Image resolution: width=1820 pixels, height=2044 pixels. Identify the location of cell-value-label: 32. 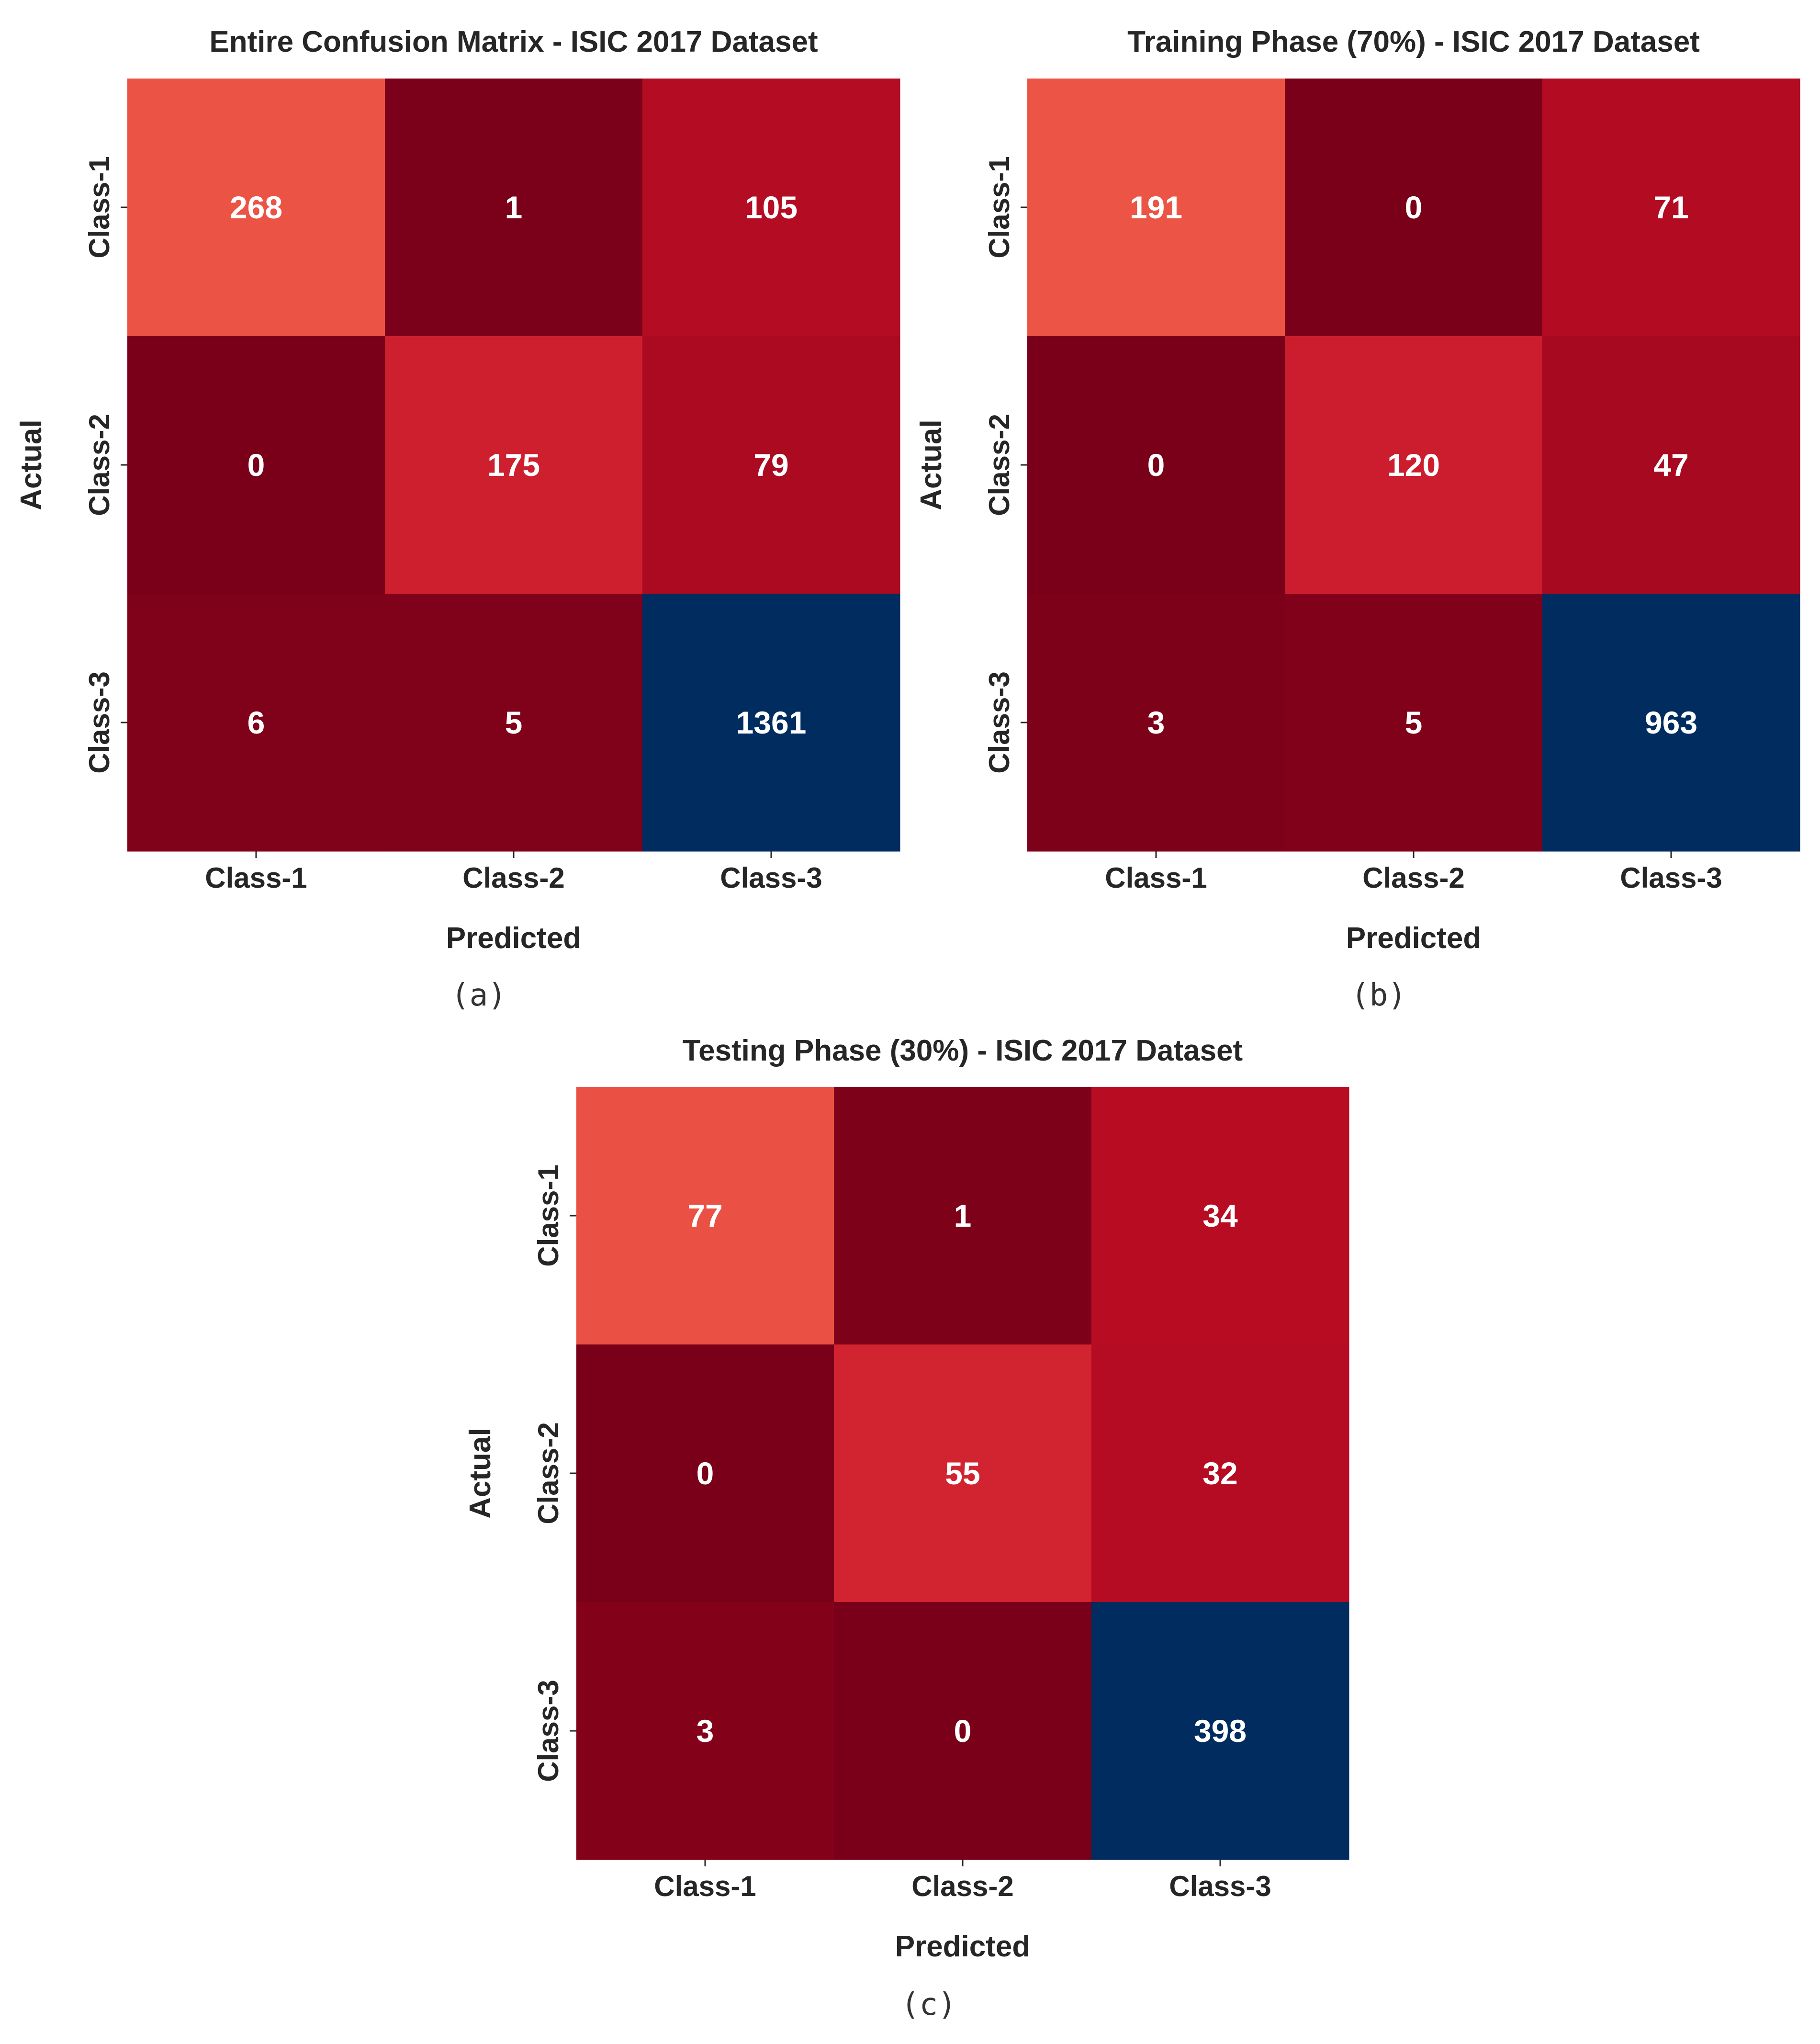
(1219, 1474).